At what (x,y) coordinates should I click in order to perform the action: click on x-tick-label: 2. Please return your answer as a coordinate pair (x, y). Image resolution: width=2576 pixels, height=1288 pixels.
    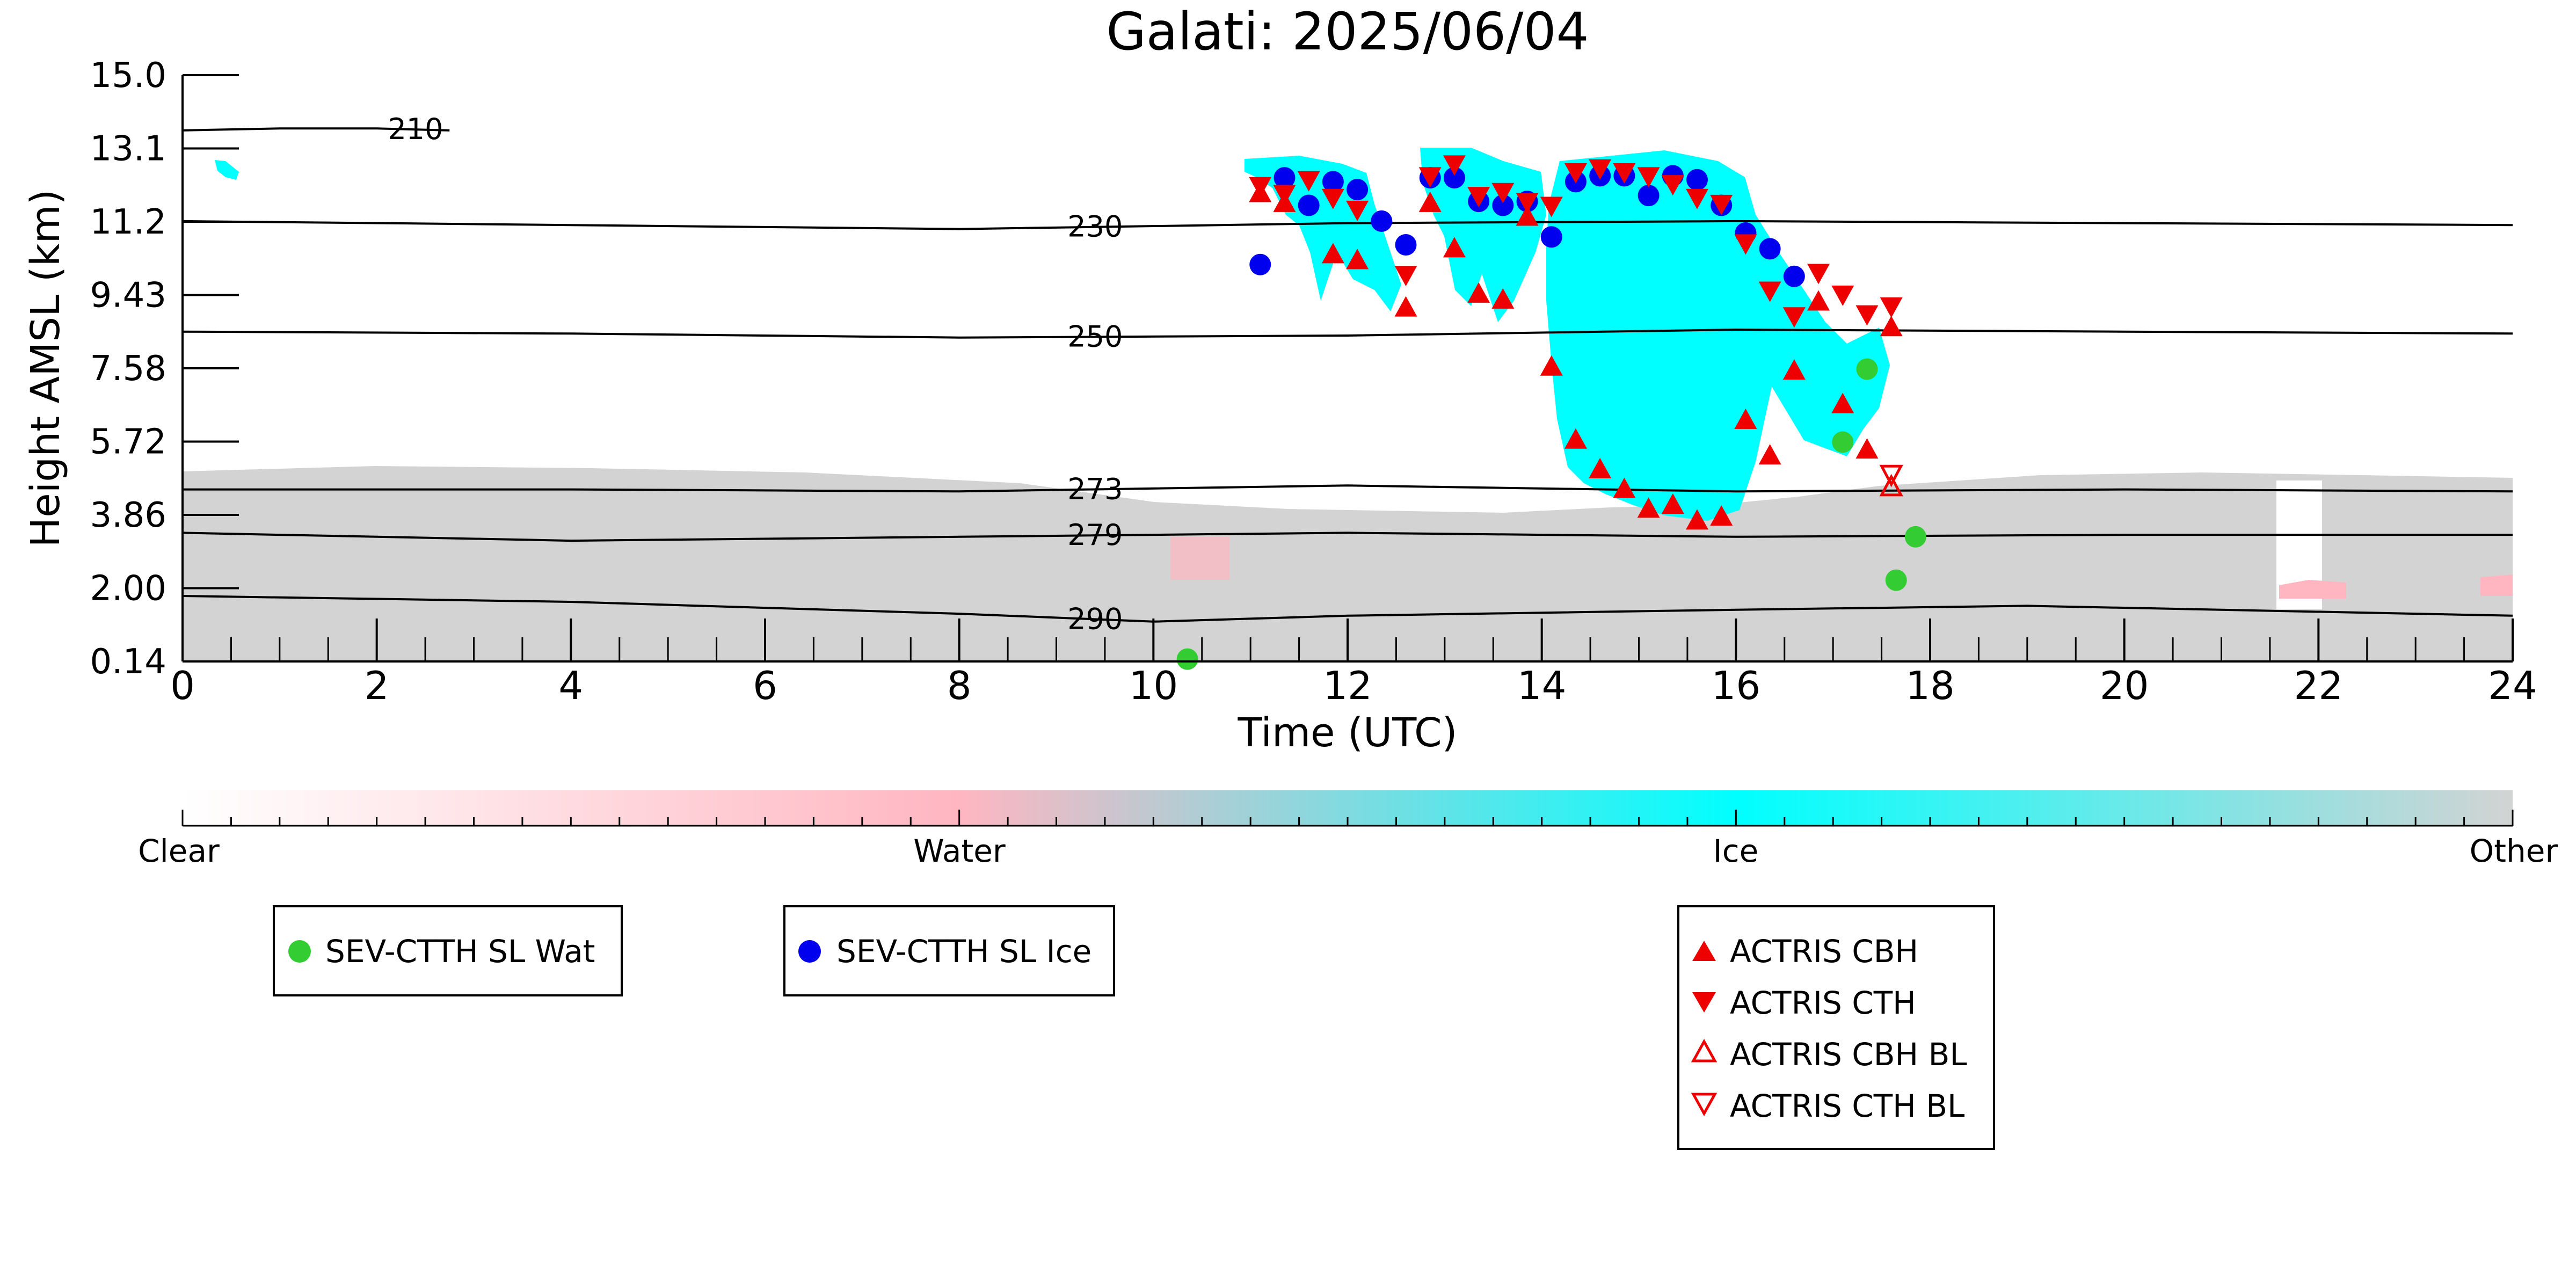
    Looking at the image, I should click on (377, 685).